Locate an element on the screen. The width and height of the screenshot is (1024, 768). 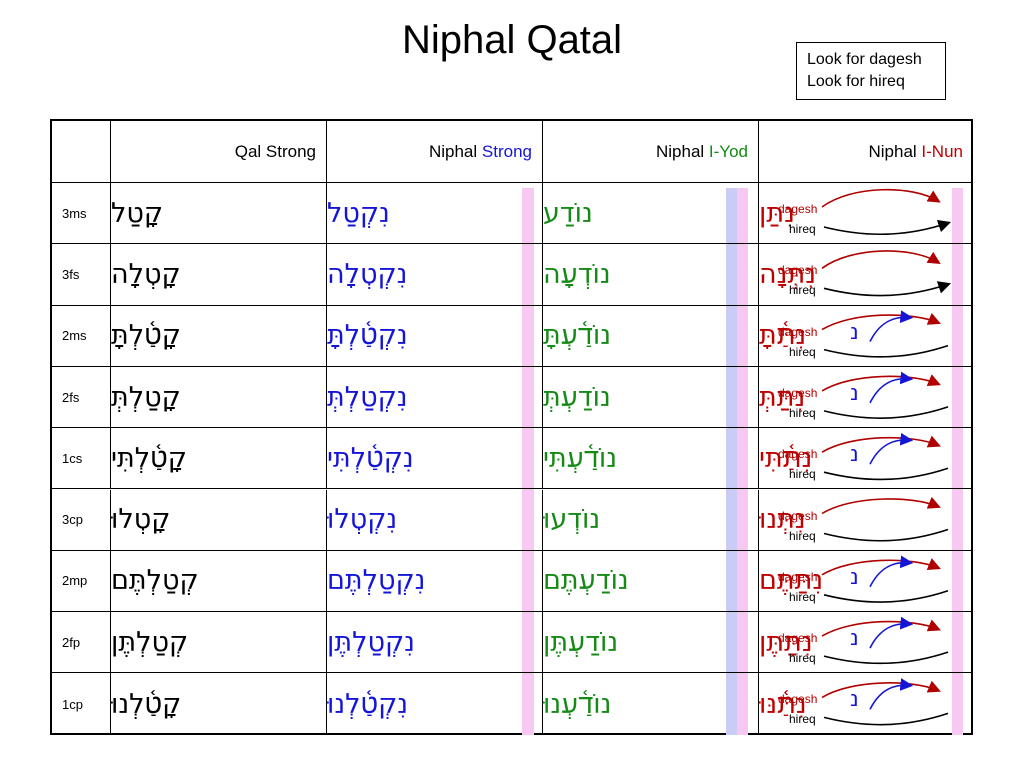
hebrew-word: נוֹדְעָה is located at coordinates (577, 274).